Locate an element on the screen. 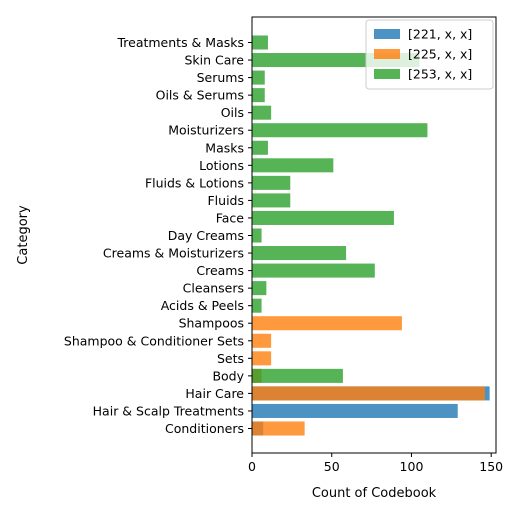 This screenshot has width=515, height=515. legend: [221, x, x] [225, x, x] [253, x, x] is located at coordinates (429, 54).